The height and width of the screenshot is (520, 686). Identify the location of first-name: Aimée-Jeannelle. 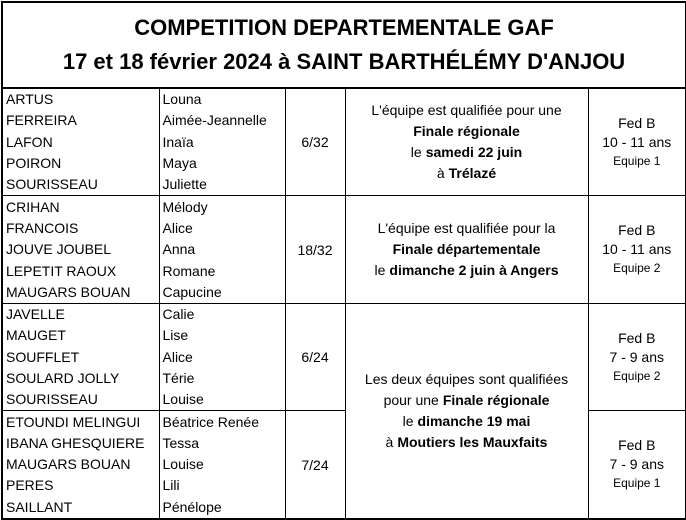
(222, 121).